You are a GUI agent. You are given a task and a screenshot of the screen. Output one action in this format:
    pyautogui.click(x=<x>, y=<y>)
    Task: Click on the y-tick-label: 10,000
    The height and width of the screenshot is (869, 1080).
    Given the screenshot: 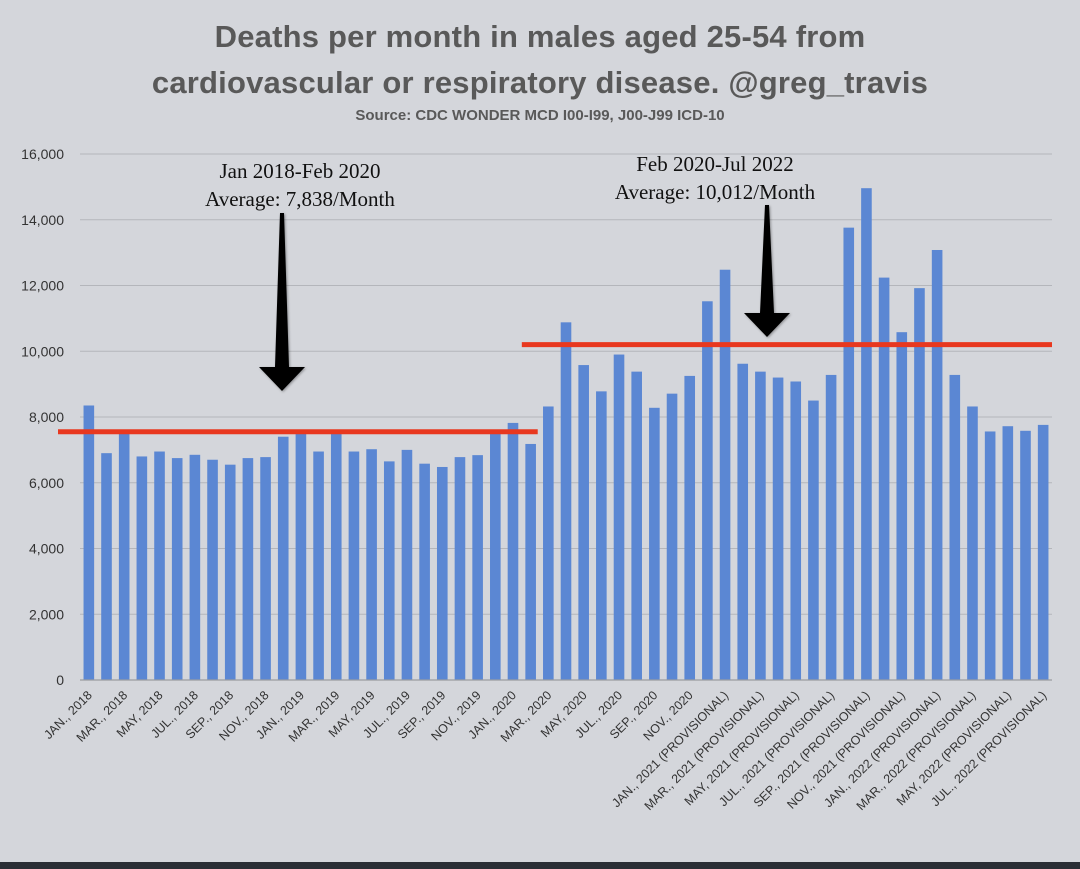 What is the action you would take?
    pyautogui.click(x=42, y=351)
    